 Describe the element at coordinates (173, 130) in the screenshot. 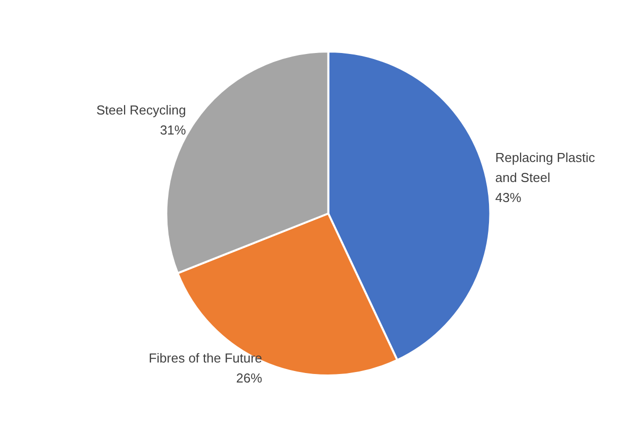

I see `data-label: 31%` at that location.